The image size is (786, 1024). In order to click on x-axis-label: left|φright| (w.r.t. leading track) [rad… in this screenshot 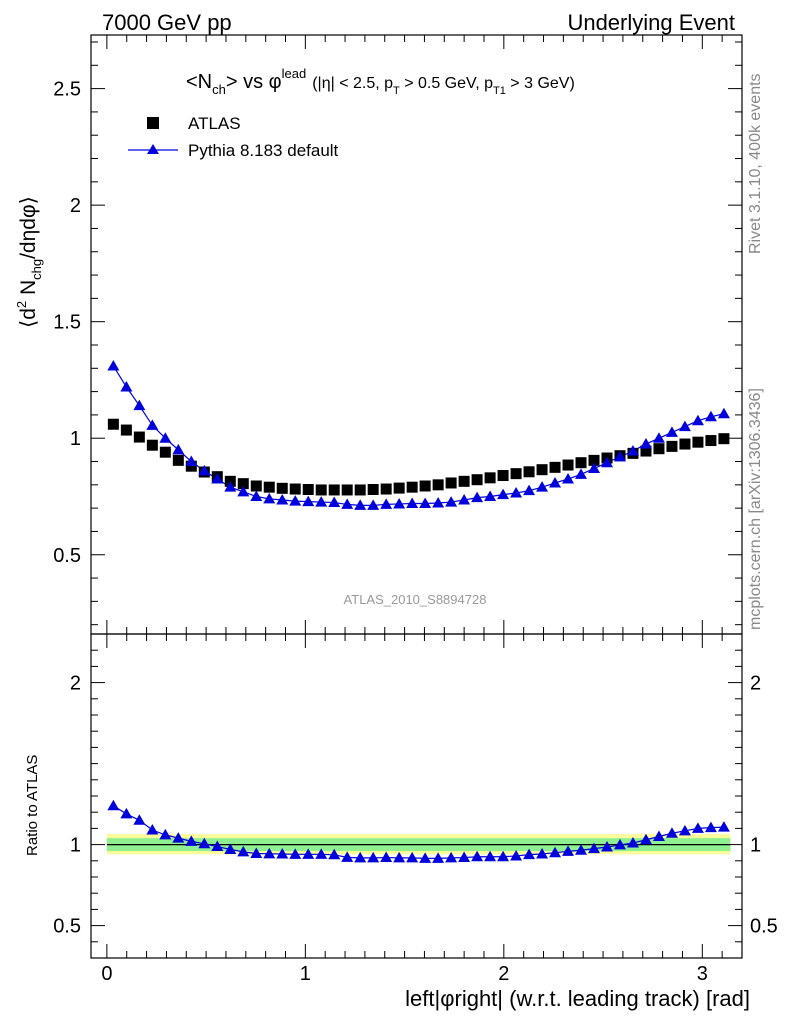, I will do `click(577, 998)`.